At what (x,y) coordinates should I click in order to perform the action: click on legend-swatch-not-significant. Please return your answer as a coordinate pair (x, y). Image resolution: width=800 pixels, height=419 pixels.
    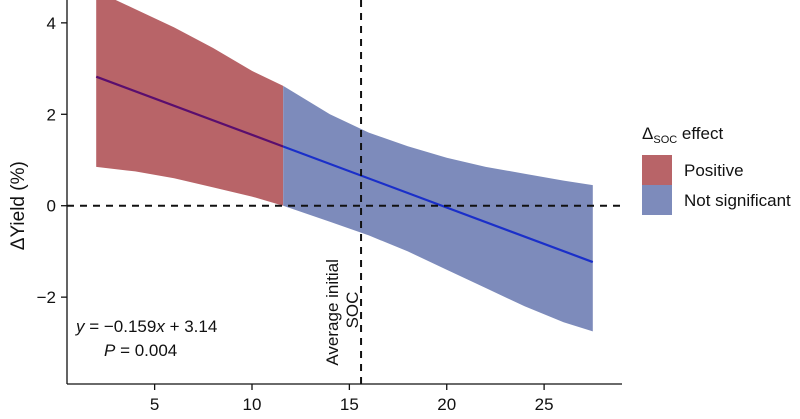
    Looking at the image, I should click on (657, 200).